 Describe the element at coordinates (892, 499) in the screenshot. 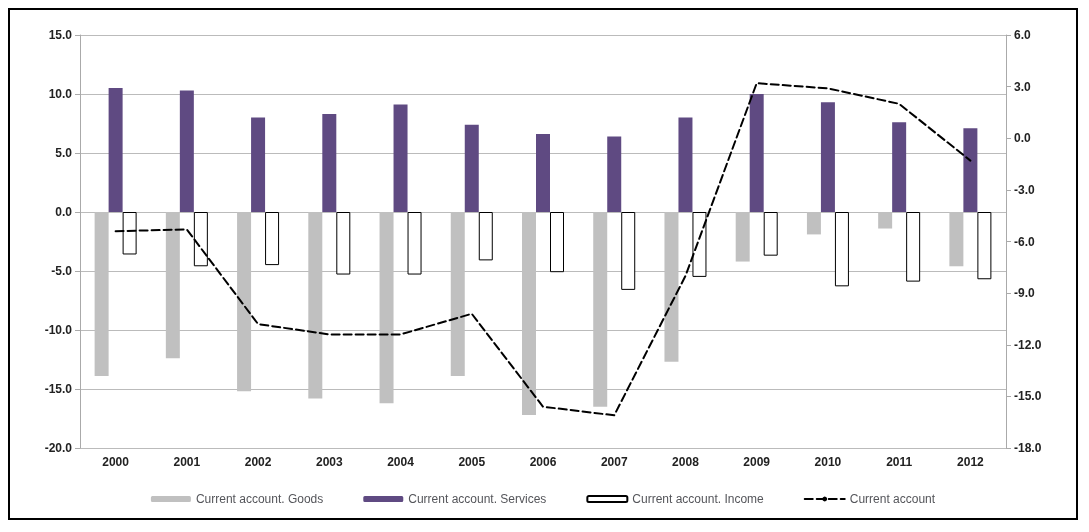

I see `legend-label: Current account` at that location.